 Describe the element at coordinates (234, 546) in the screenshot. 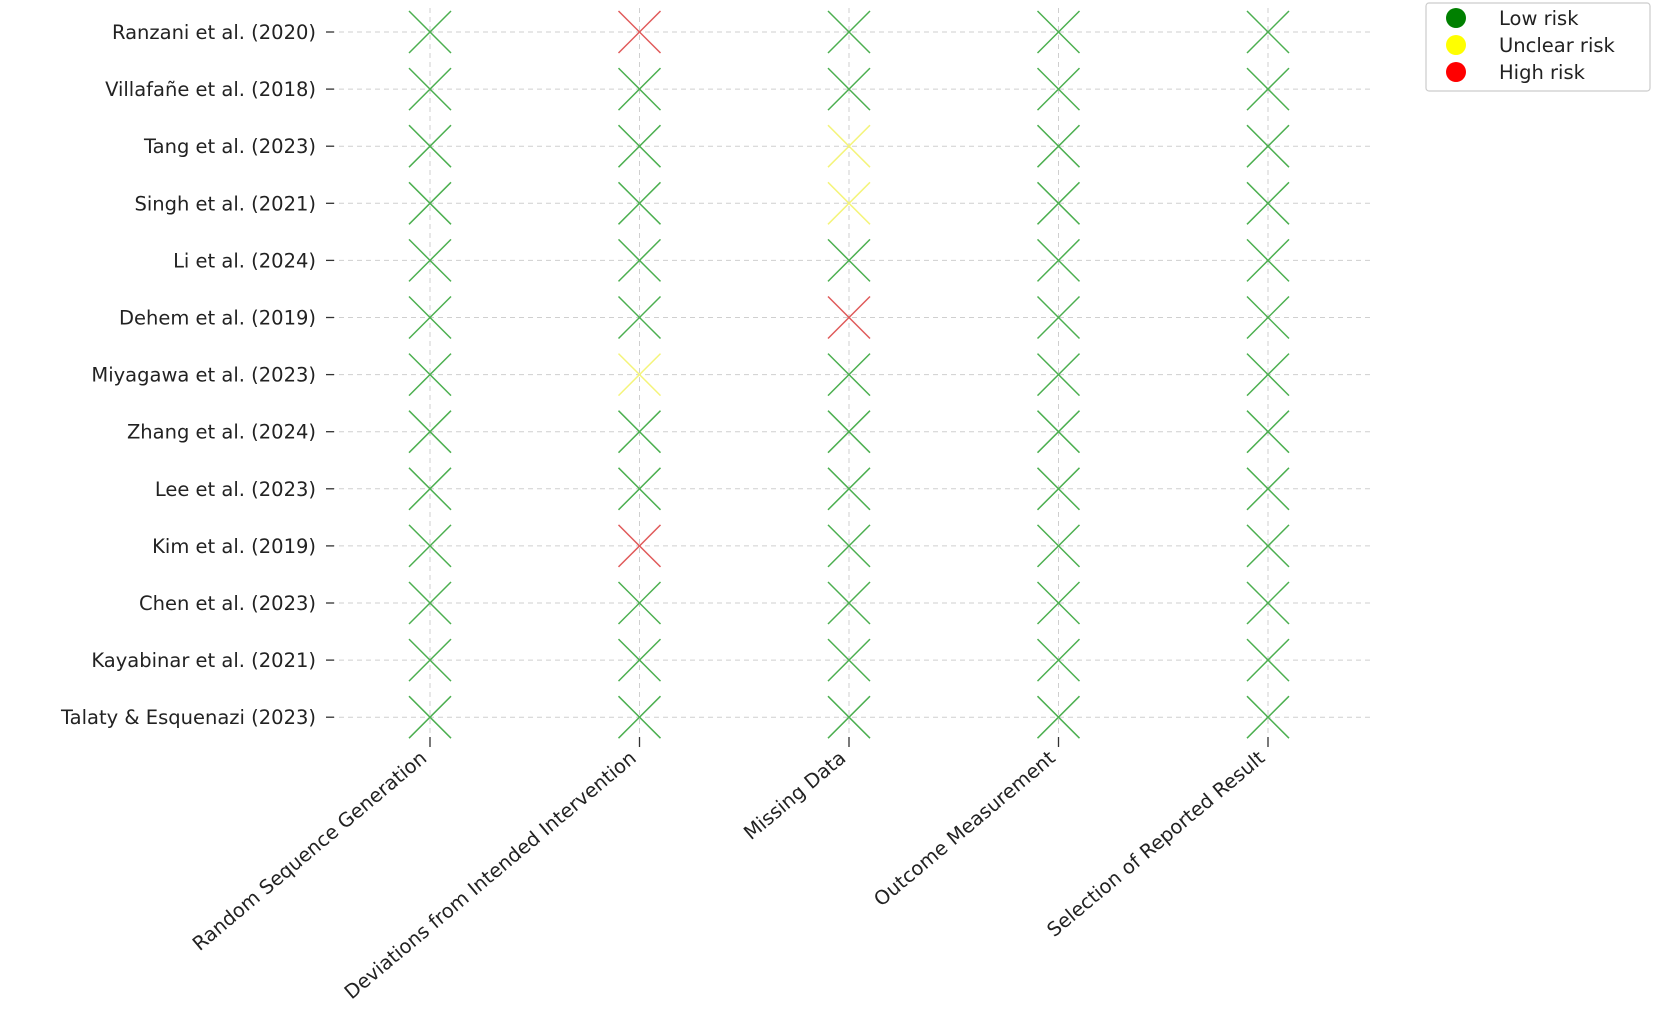

I see `study-label: Kim et al. (2019)` at that location.